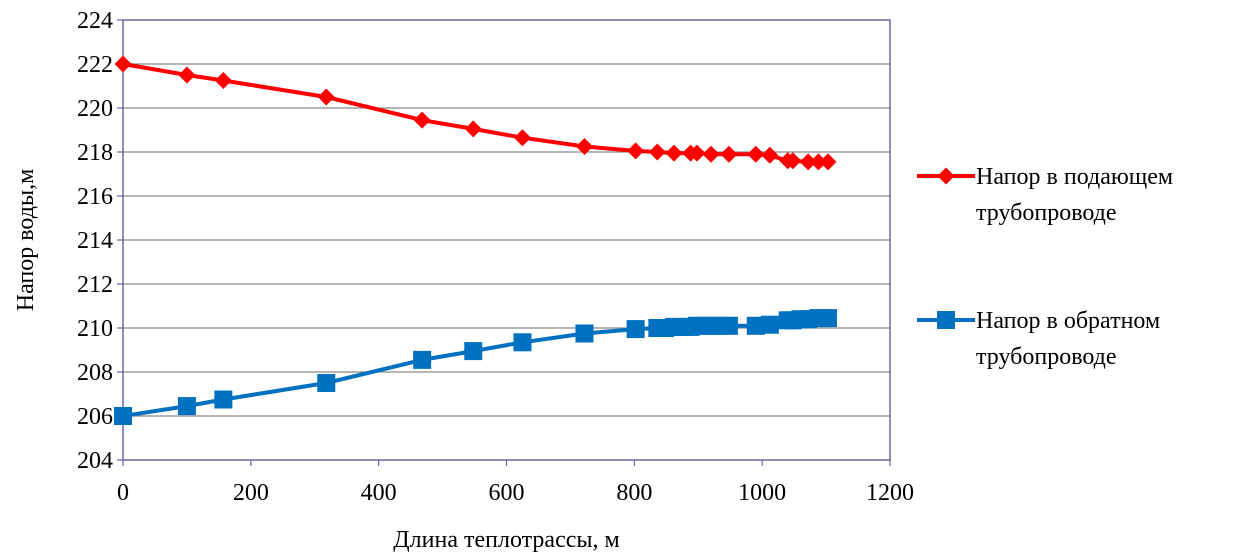 Image resolution: width=1256 pixels, height=559 pixels. Describe the element at coordinates (634, 493) in the screenshot. I see `x-tick-label: 800` at that location.